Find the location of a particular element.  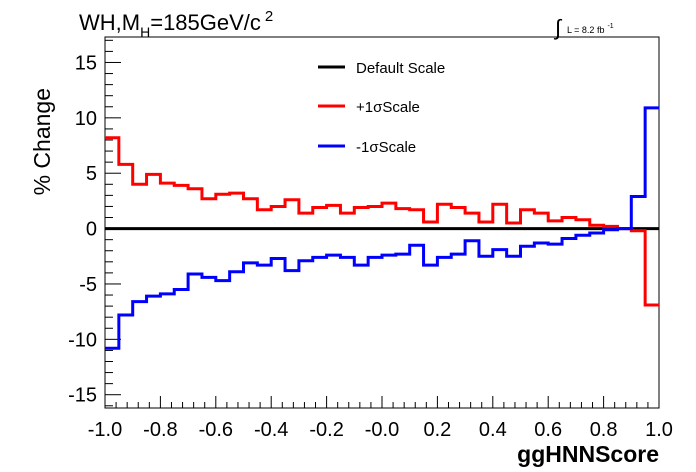

x-tick-label: -0.8 is located at coordinates (160, 430).